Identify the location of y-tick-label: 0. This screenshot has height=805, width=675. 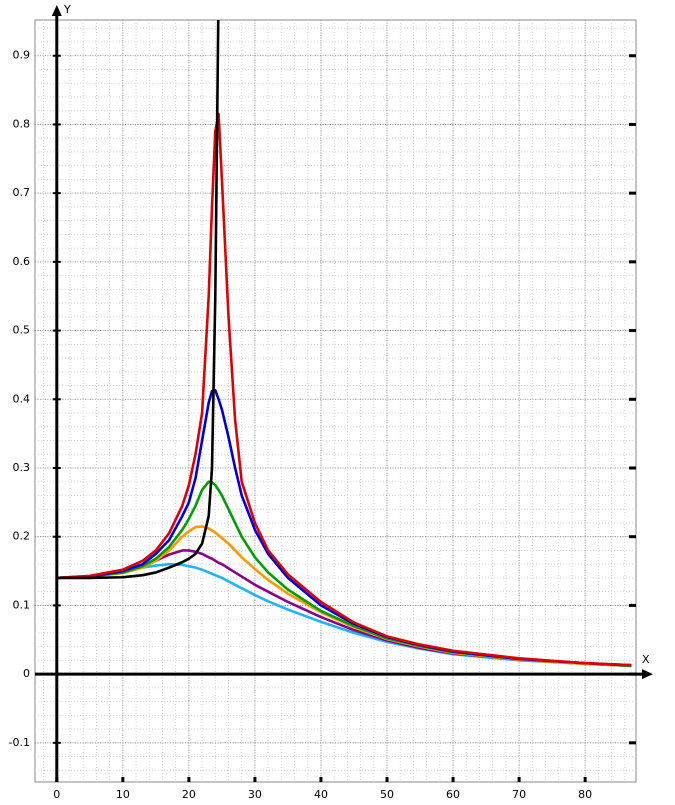
(26, 673).